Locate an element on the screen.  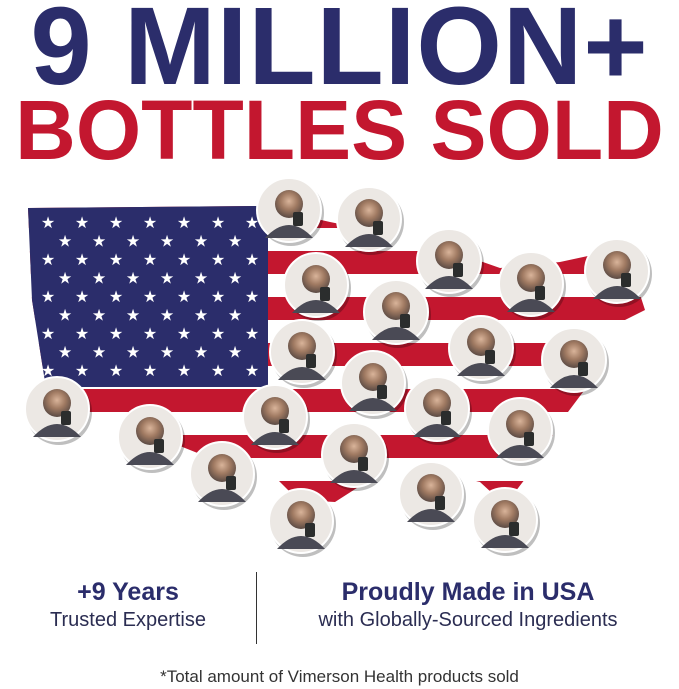
flag-stripe is located at coordinates (336, 400).